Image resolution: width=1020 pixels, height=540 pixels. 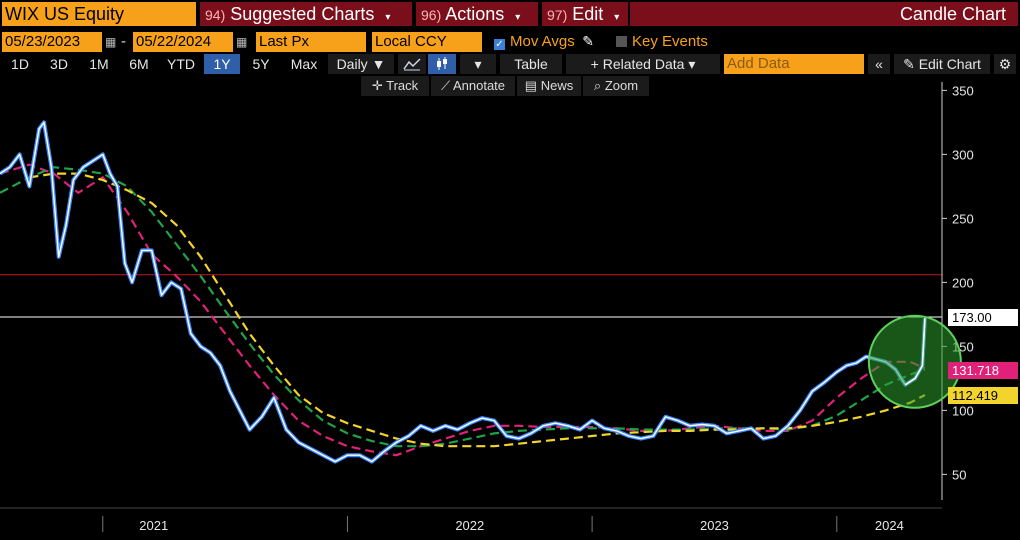 I want to click on y-tick-label: 100, so click(x=963, y=410).